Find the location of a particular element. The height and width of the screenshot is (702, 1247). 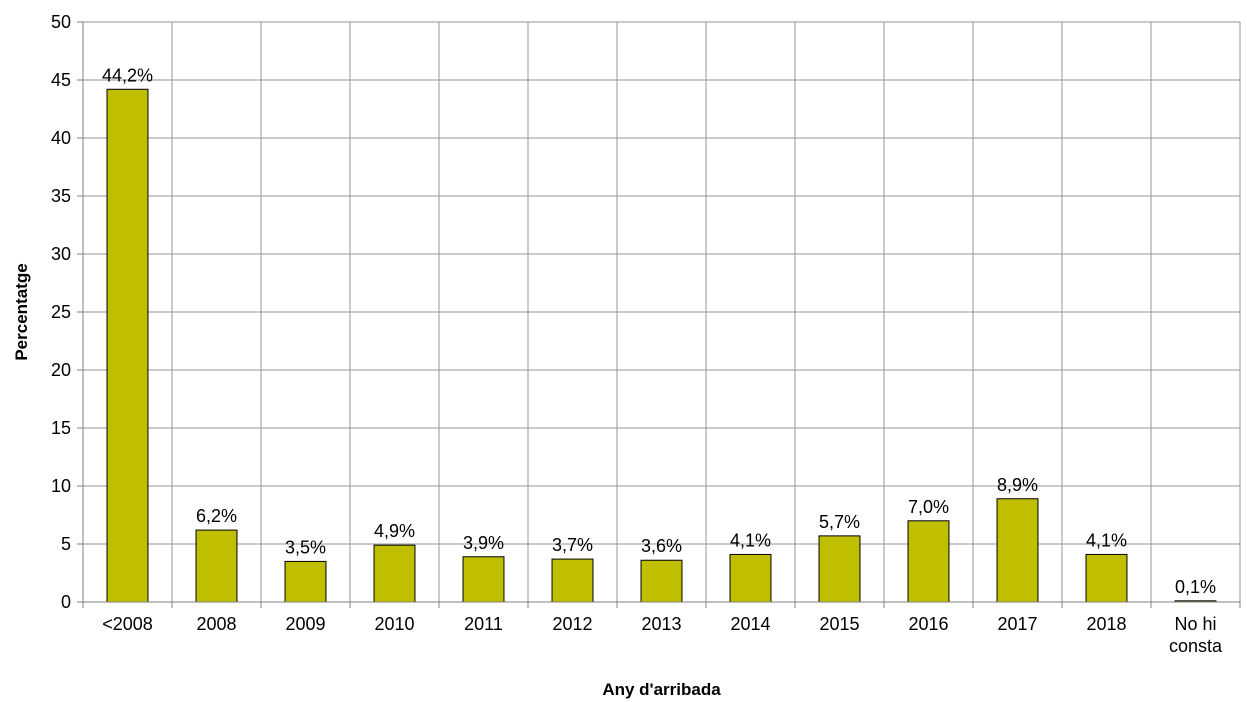

y-tick-label: 10 is located at coordinates (61, 486).